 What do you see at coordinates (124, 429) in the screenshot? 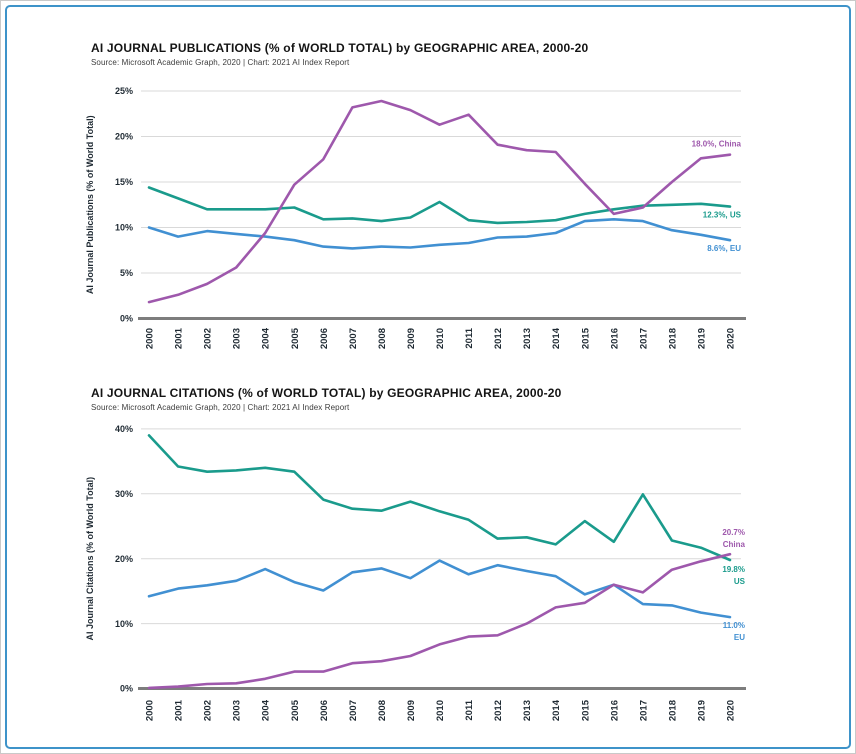
I see `y-tick-label: 40%` at bounding box center [124, 429].